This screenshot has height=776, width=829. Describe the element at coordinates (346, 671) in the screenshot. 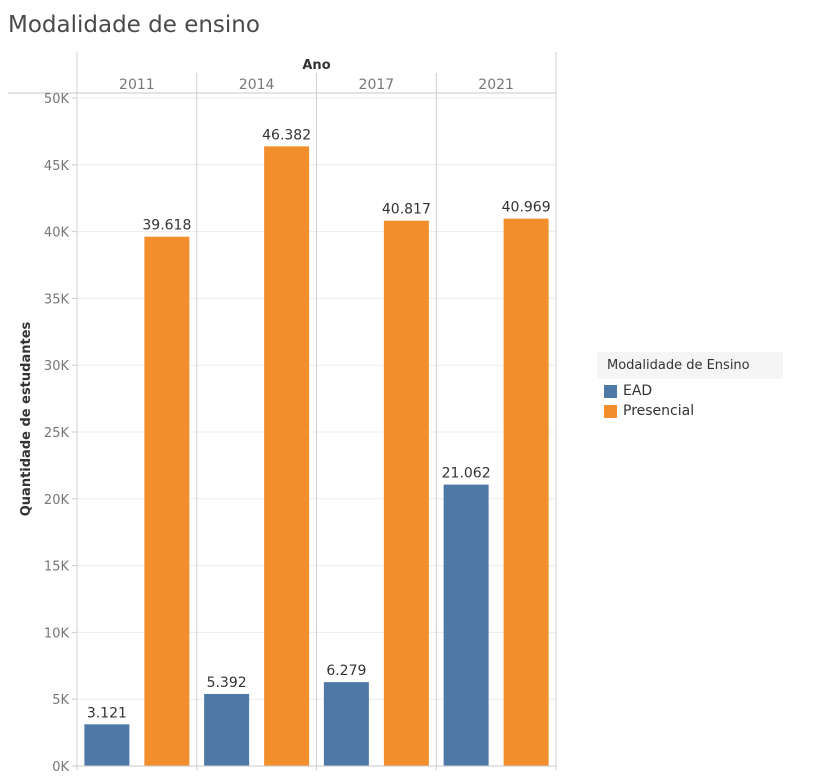

I see `data-label: 6.279` at that location.